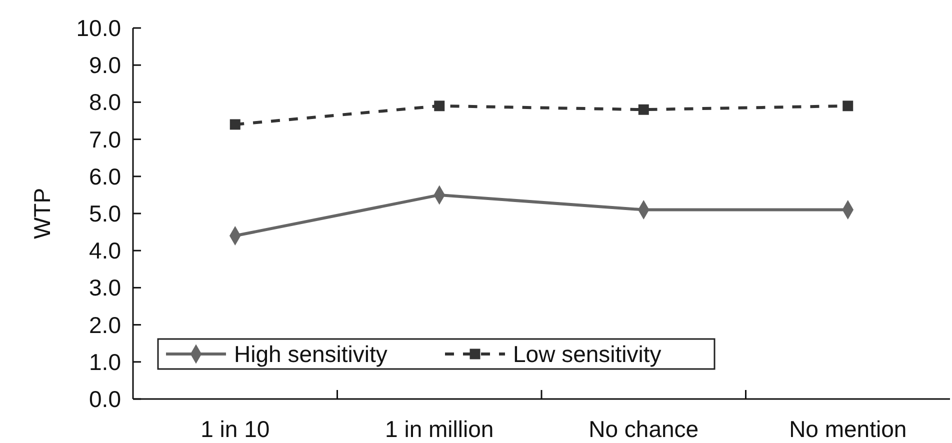 The height and width of the screenshot is (443, 952). What do you see at coordinates (105, 325) in the screenshot?
I see `y-tick-label: 2.0` at bounding box center [105, 325].